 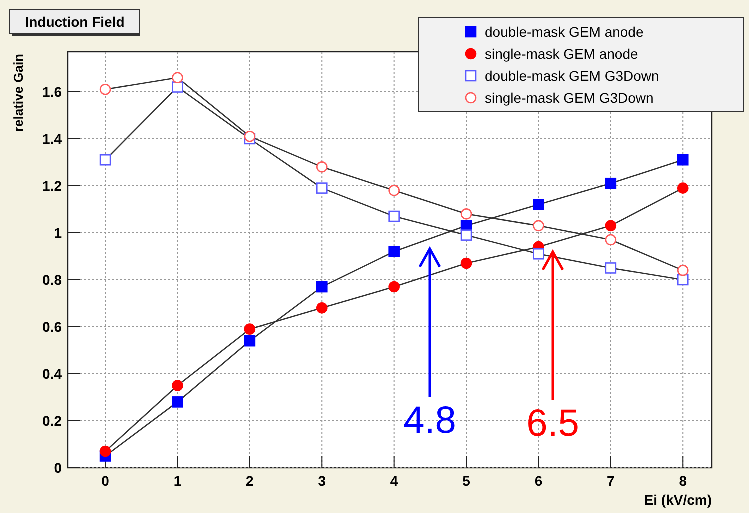 I want to click on y-tick-label: 0.2, so click(x=52, y=420).